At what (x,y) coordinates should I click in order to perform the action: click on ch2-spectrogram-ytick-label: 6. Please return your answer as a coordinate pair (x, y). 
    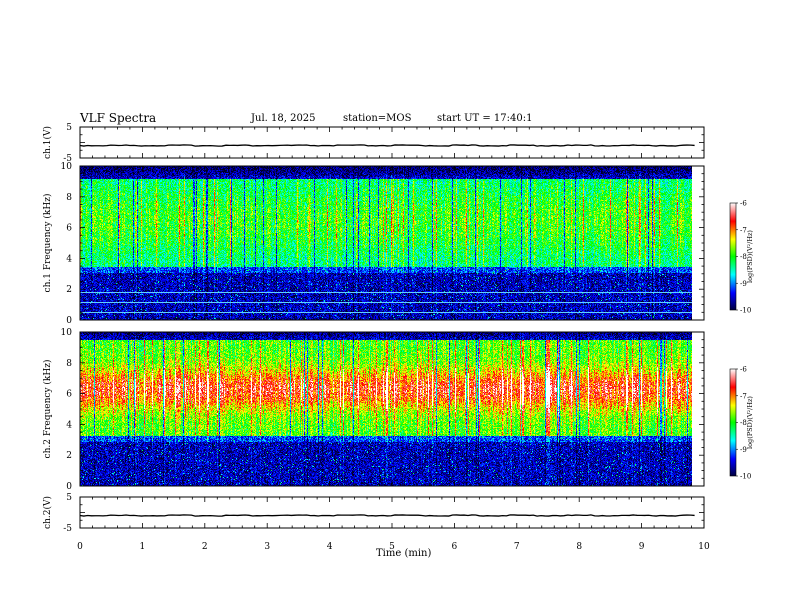
    Looking at the image, I should click on (69, 395).